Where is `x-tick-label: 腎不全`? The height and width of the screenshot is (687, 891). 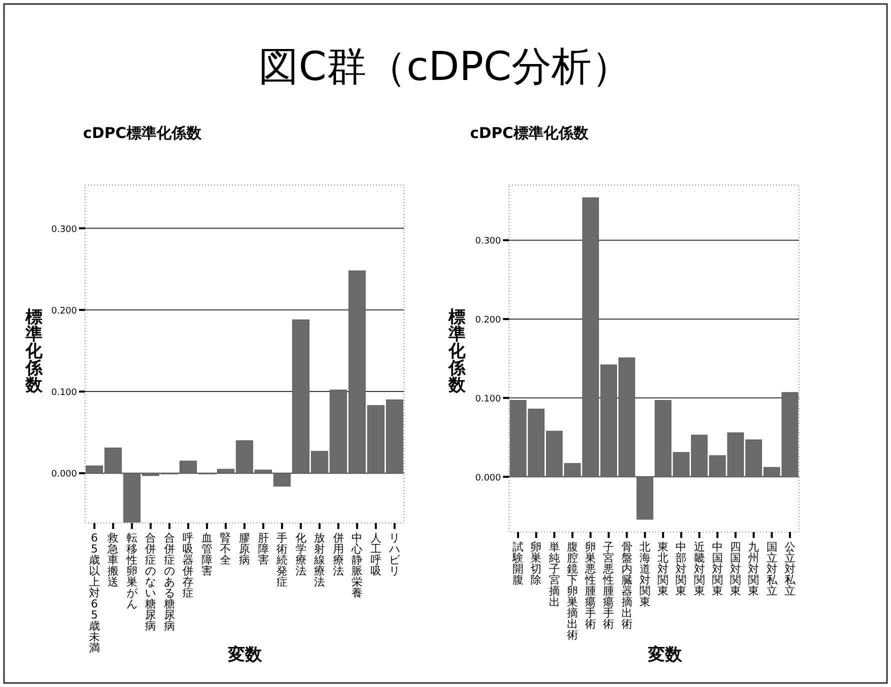 x-tick-label: 腎不全 is located at coordinates (226, 548).